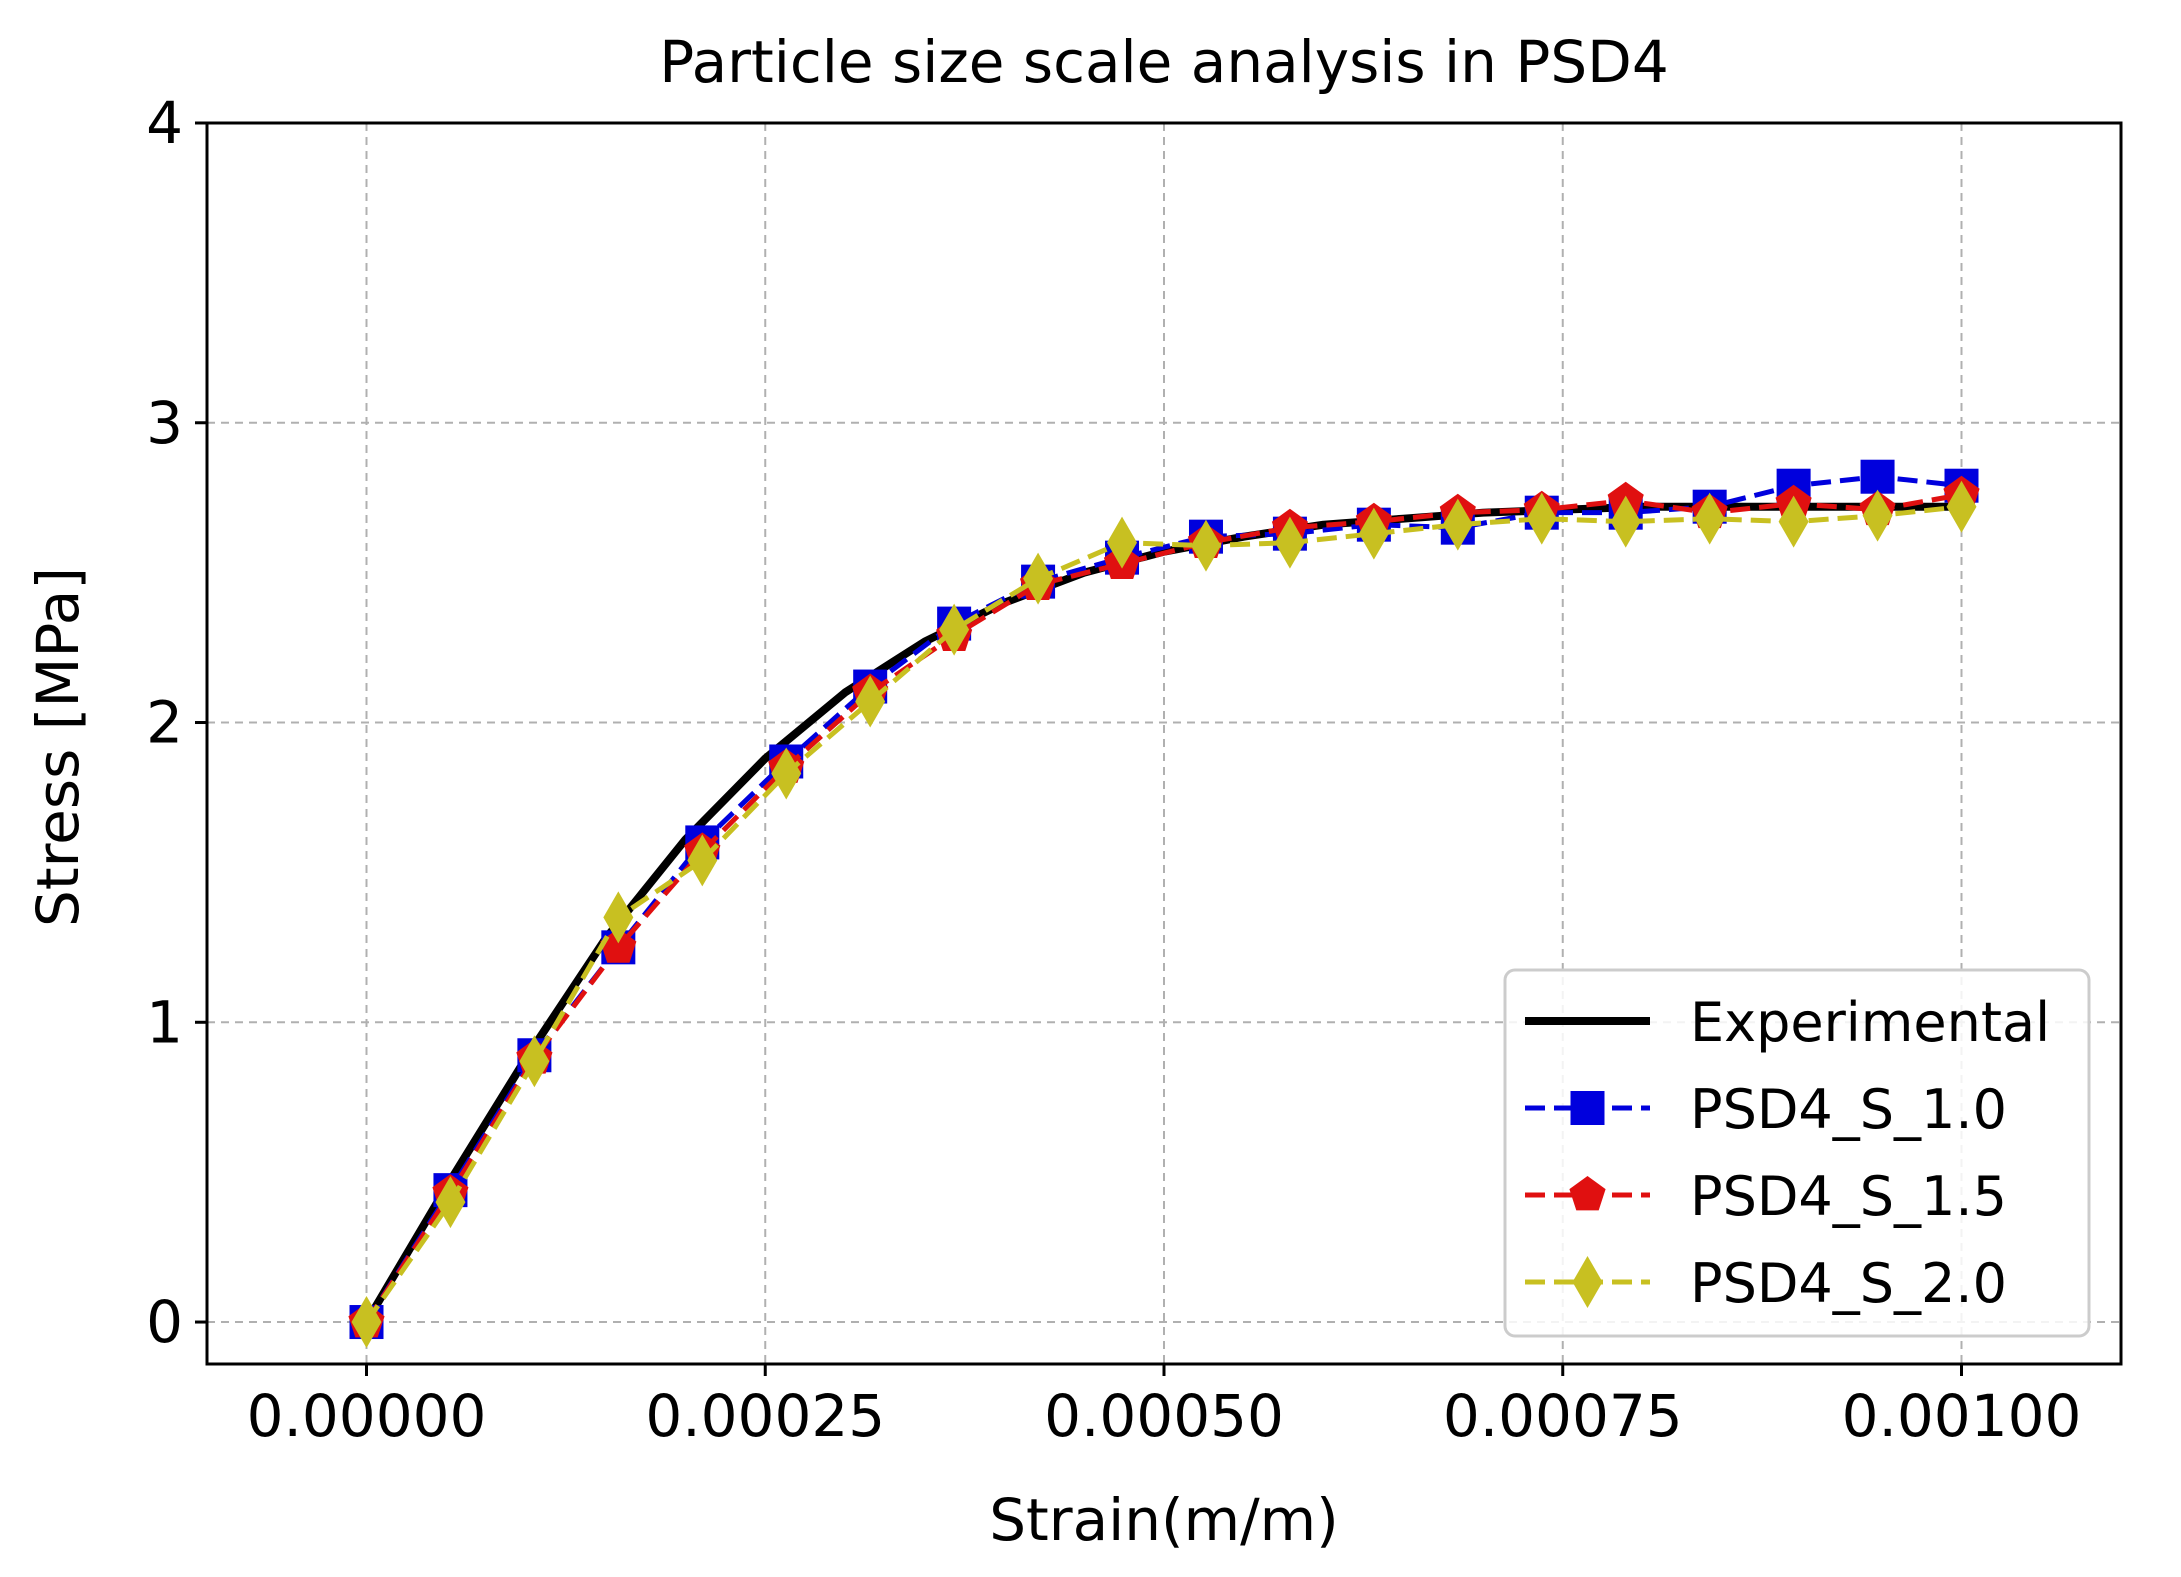  Describe the element at coordinates (1164, 1416) in the screenshot. I see `x-tick-label: 0.00050` at that location.